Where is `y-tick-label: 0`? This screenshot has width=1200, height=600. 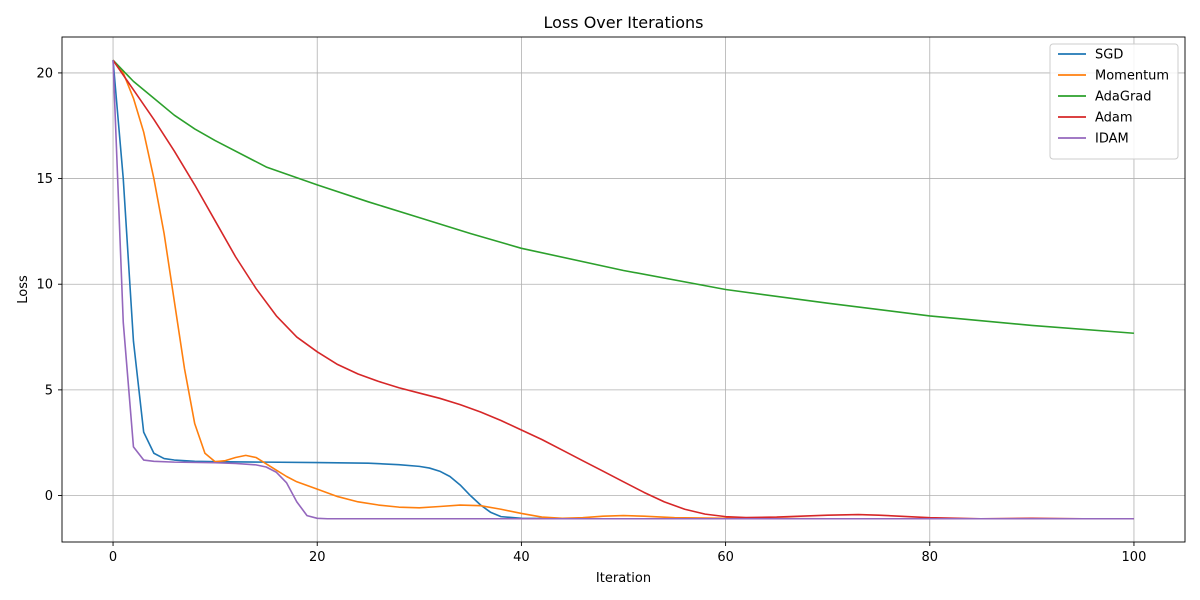 y-tick-label: 0 is located at coordinates (49, 496).